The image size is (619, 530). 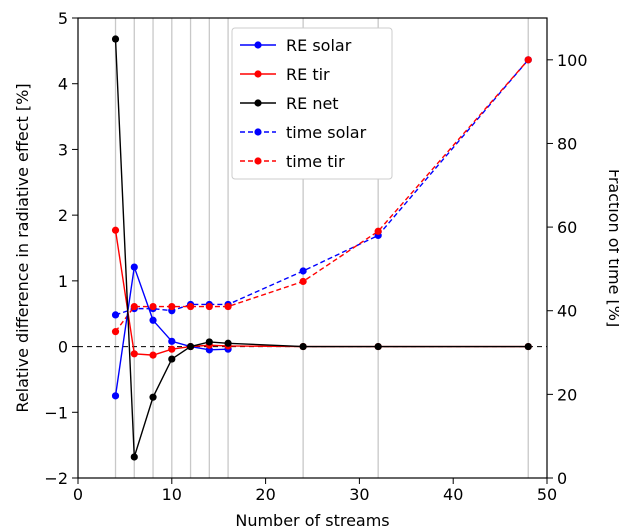 What do you see at coordinates (453, 494) in the screenshot?
I see `x-tick-label: 40` at bounding box center [453, 494].